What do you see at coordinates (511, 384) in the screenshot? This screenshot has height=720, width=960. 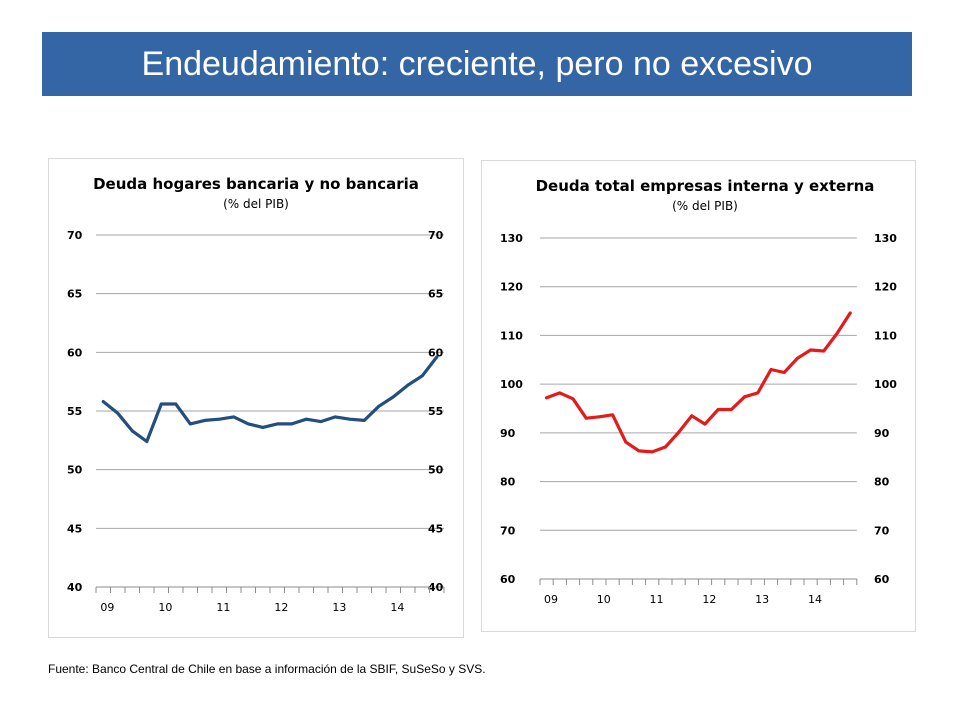 I see `corporate-y-tick-left-100: 100` at bounding box center [511, 384].